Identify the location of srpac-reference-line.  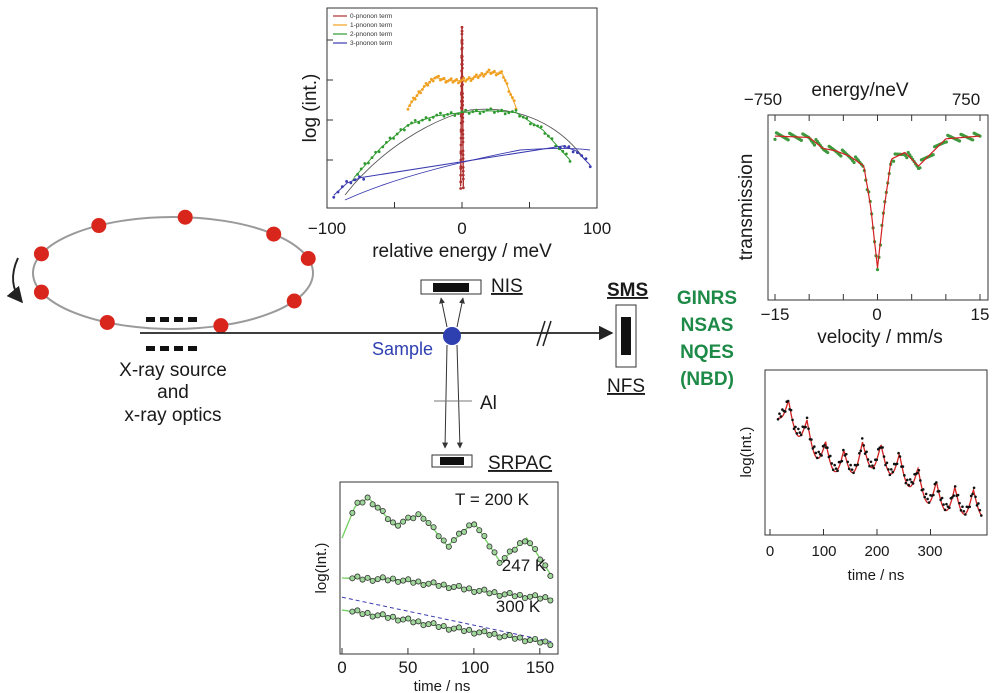
(447, 619).